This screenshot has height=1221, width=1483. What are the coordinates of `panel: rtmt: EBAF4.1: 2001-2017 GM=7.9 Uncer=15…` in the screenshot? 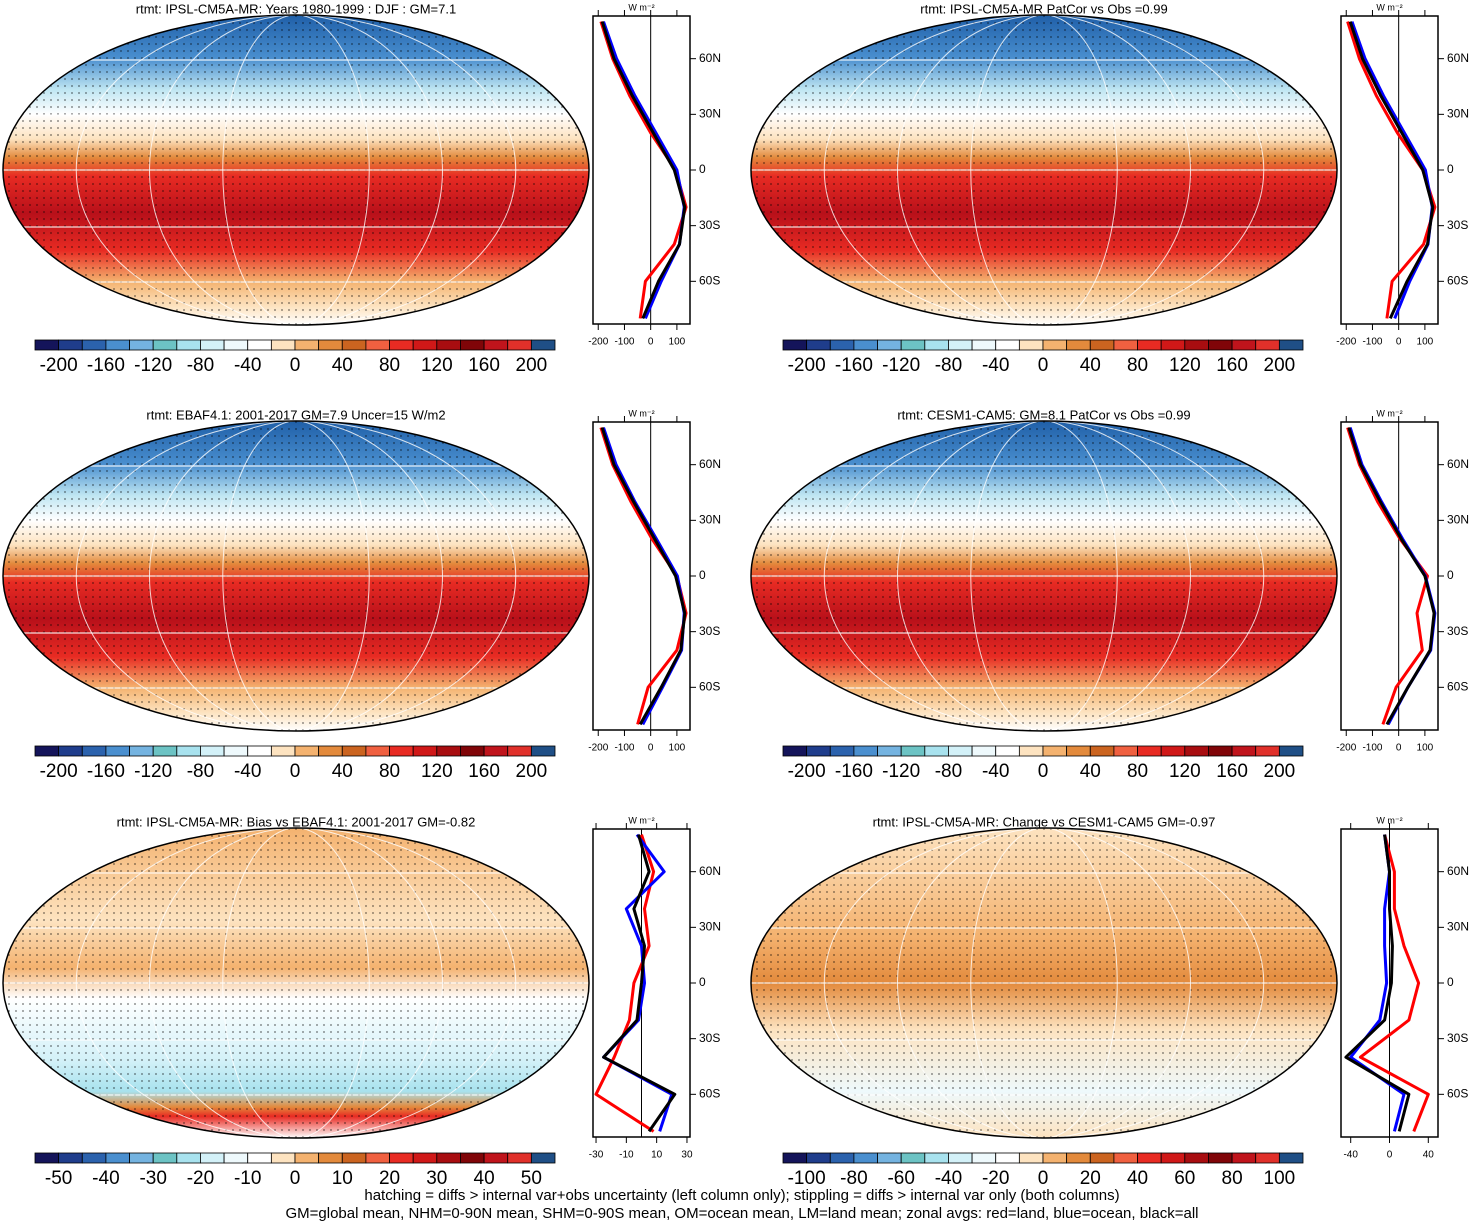 It's located at (361, 594).